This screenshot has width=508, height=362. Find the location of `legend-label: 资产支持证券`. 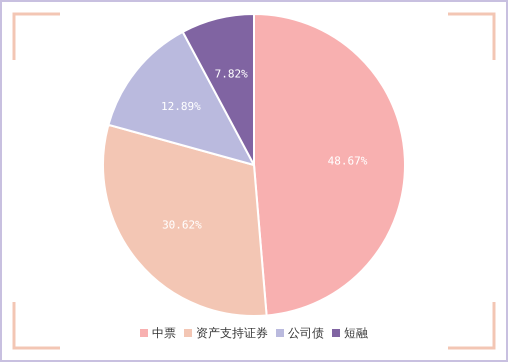

legend-label: 资产支持证券 is located at coordinates (232, 333).